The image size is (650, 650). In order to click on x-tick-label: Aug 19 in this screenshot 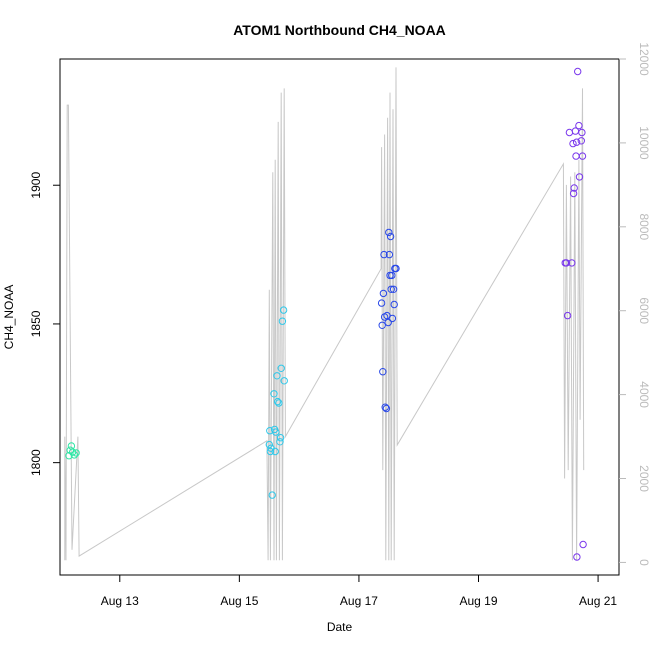, I will do `click(478, 601)`.